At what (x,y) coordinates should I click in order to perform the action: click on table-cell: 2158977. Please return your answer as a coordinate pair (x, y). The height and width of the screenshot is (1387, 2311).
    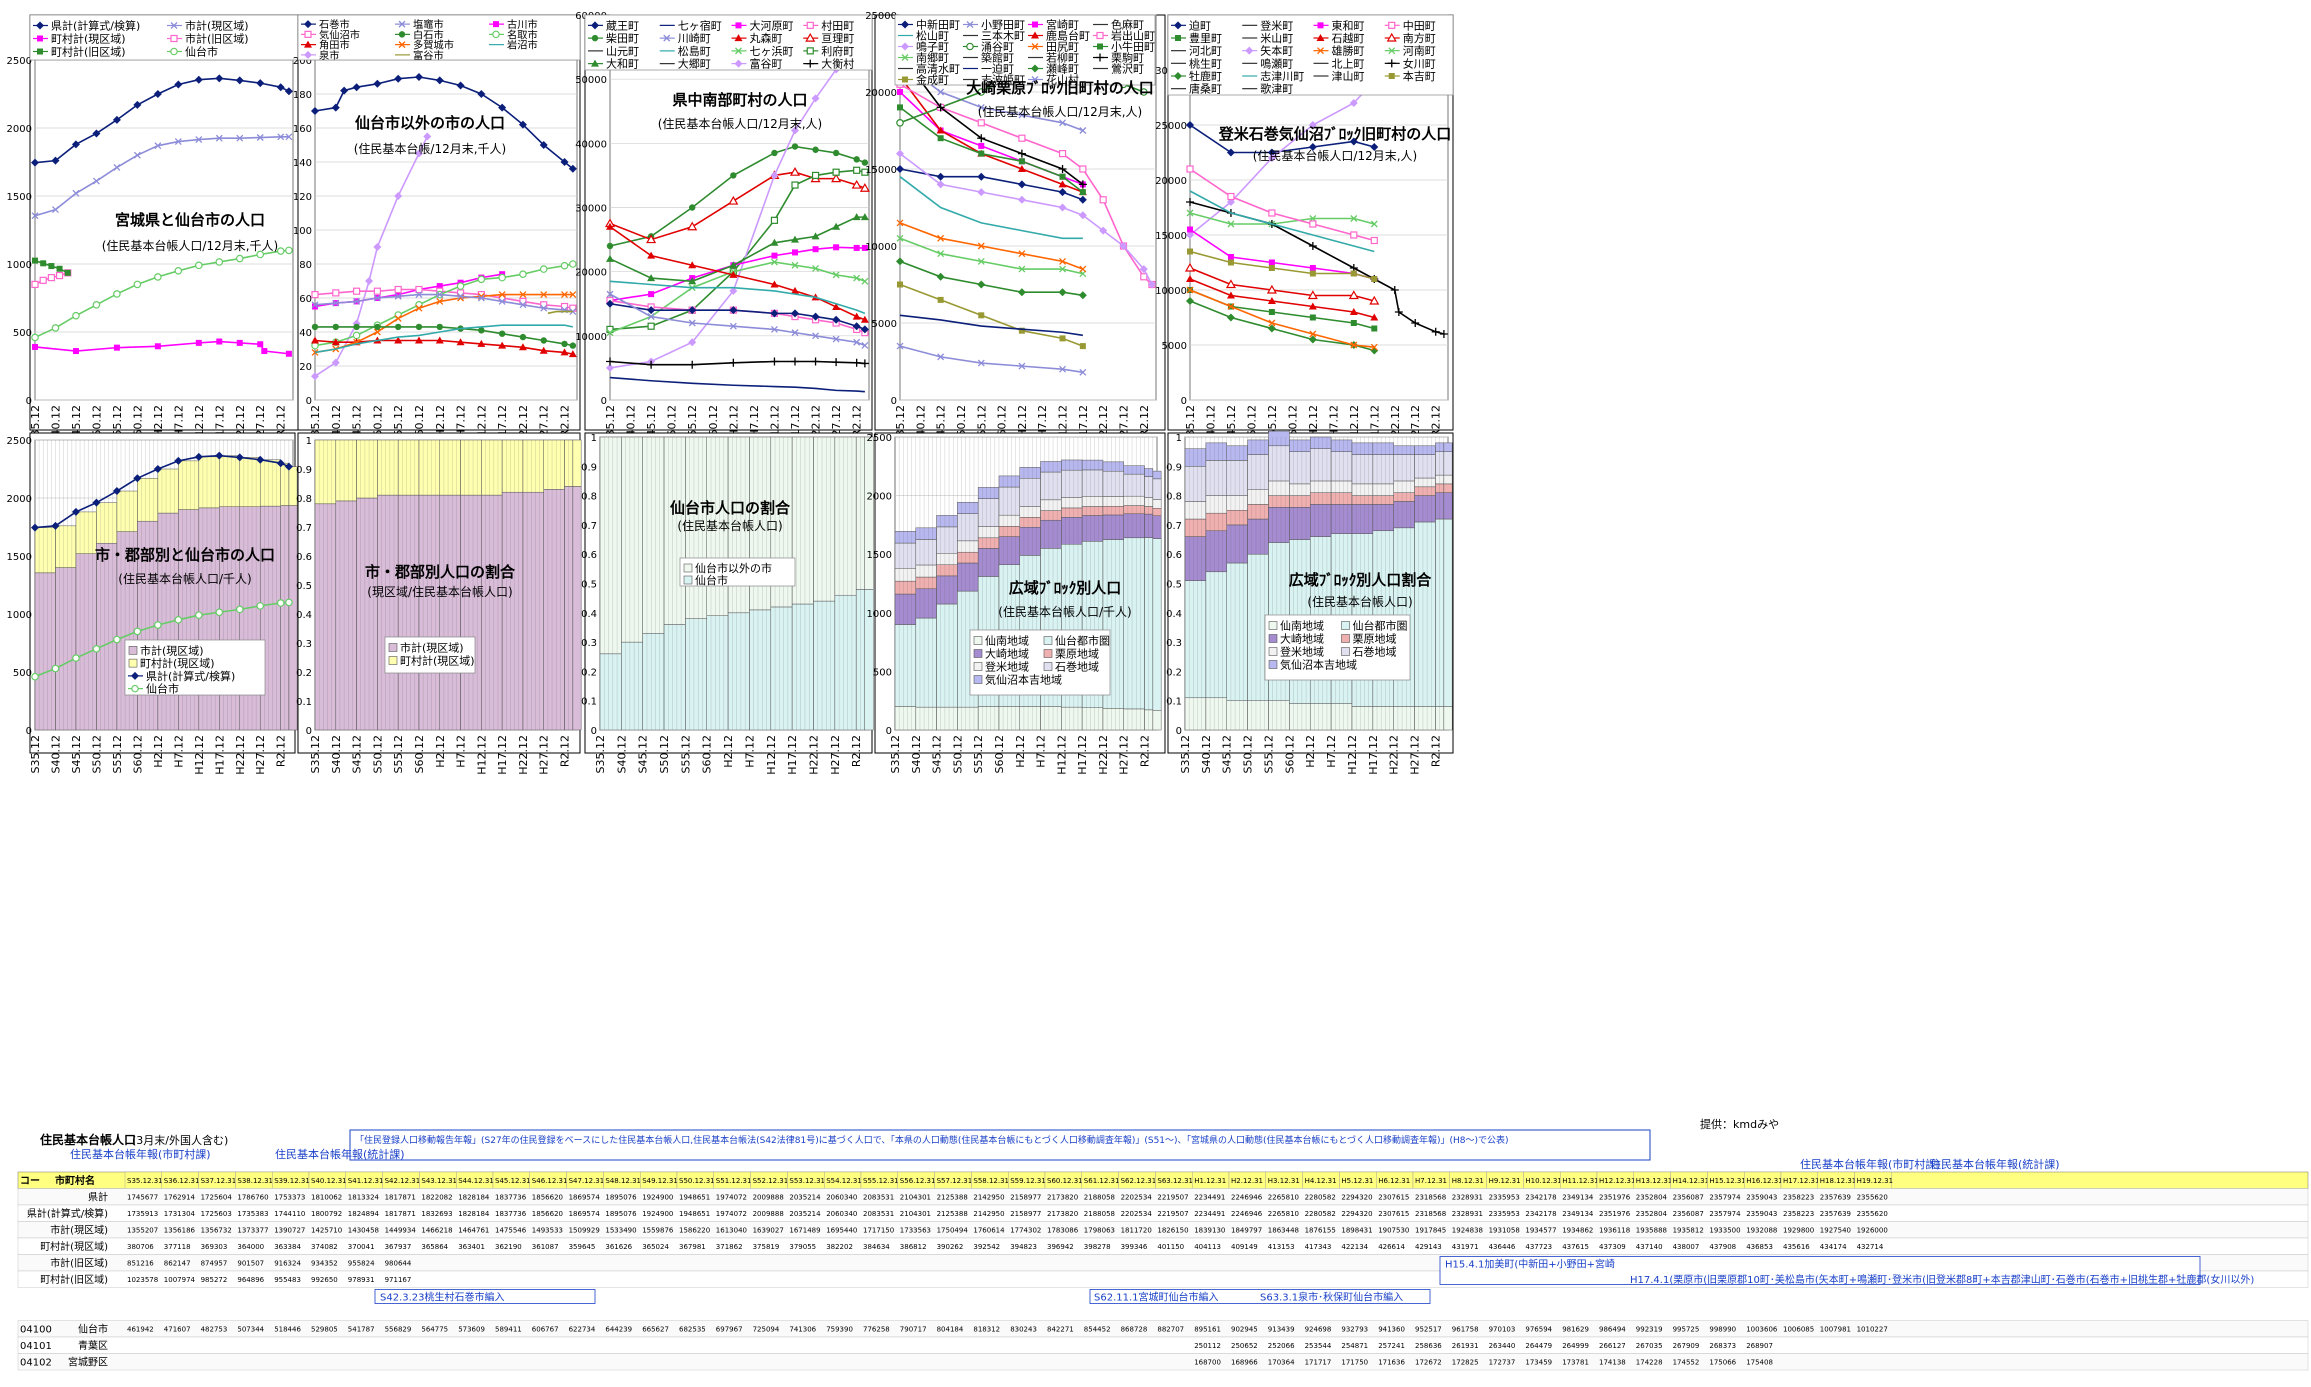
    Looking at the image, I should click on (1025, 1214).